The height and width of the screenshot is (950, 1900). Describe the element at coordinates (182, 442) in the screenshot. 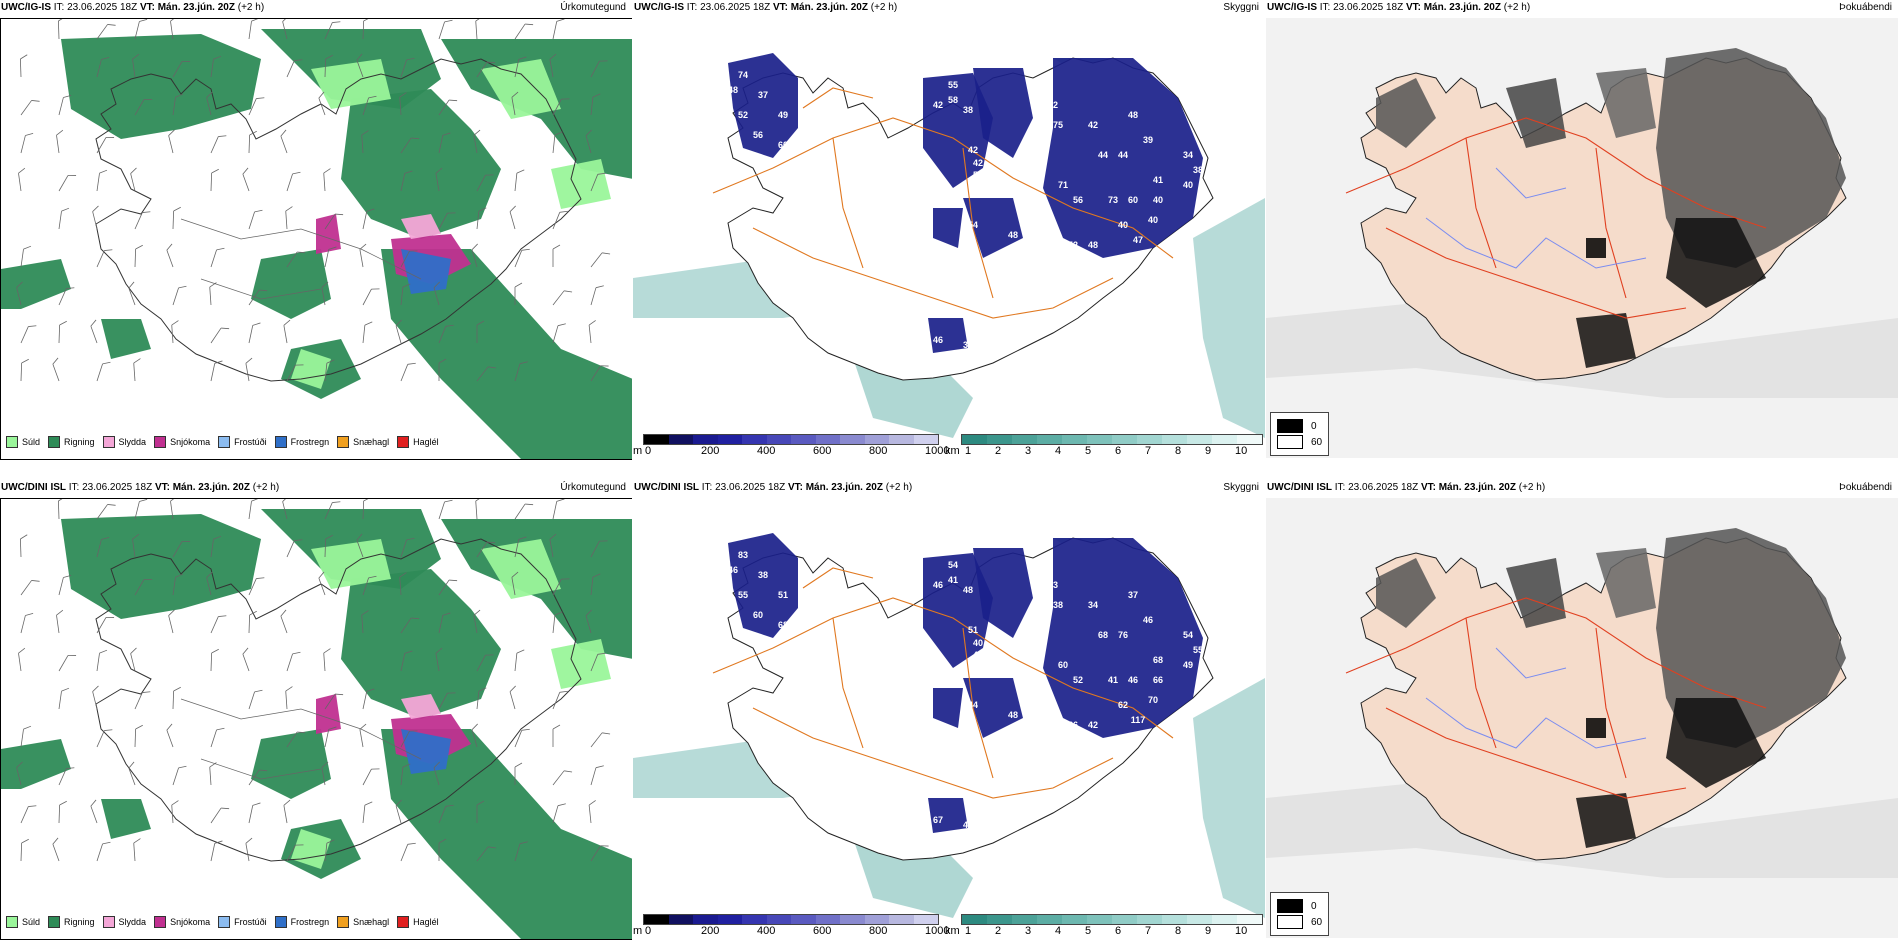

I see `legend-item: Snjókoma` at that location.